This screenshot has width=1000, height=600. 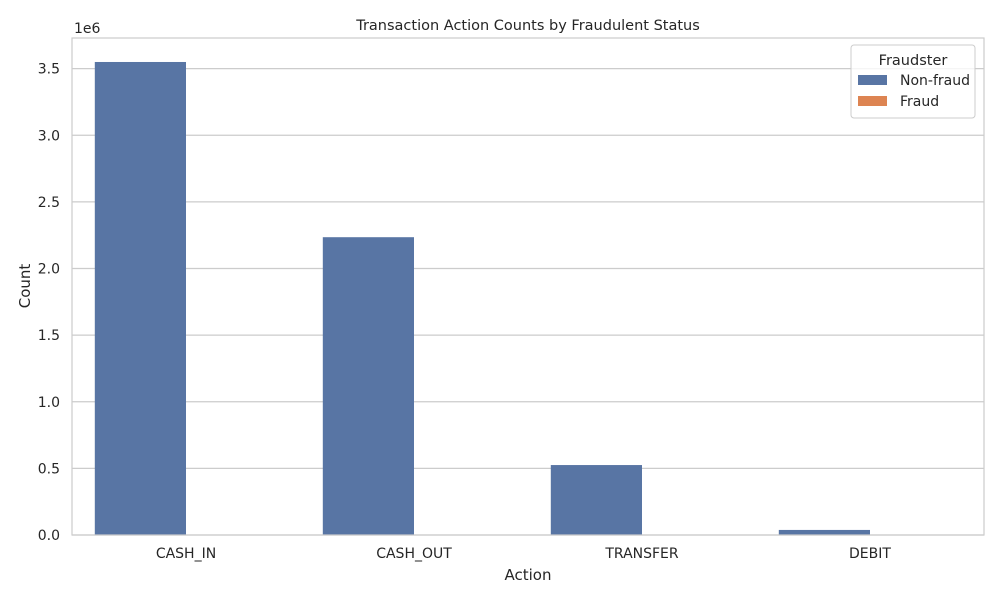 I want to click on y-tick-label: 2.0, so click(x=49, y=270).